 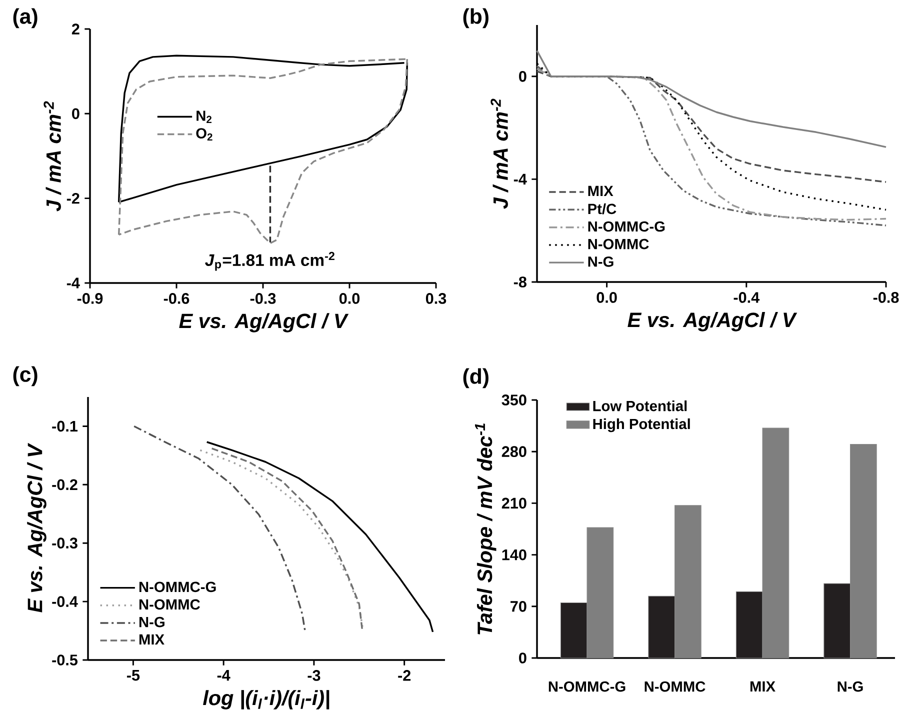 I want to click on x-tick-label: -5, so click(x=133, y=675).